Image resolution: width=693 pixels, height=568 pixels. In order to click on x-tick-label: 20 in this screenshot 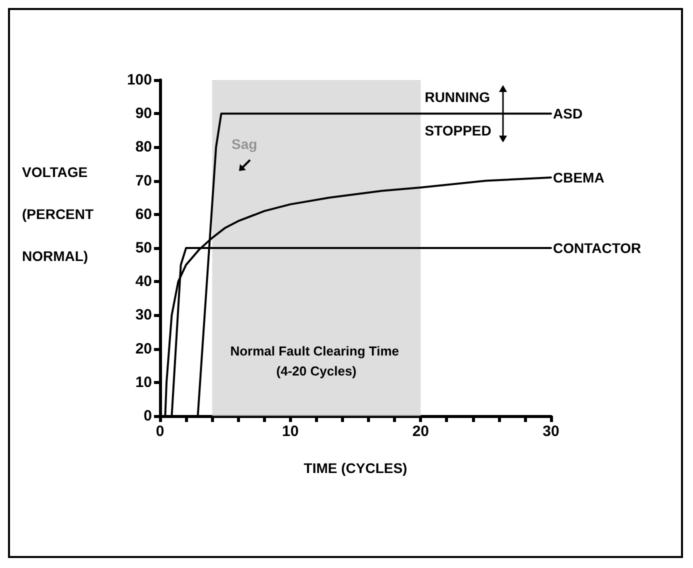, I will do `click(421, 431)`.